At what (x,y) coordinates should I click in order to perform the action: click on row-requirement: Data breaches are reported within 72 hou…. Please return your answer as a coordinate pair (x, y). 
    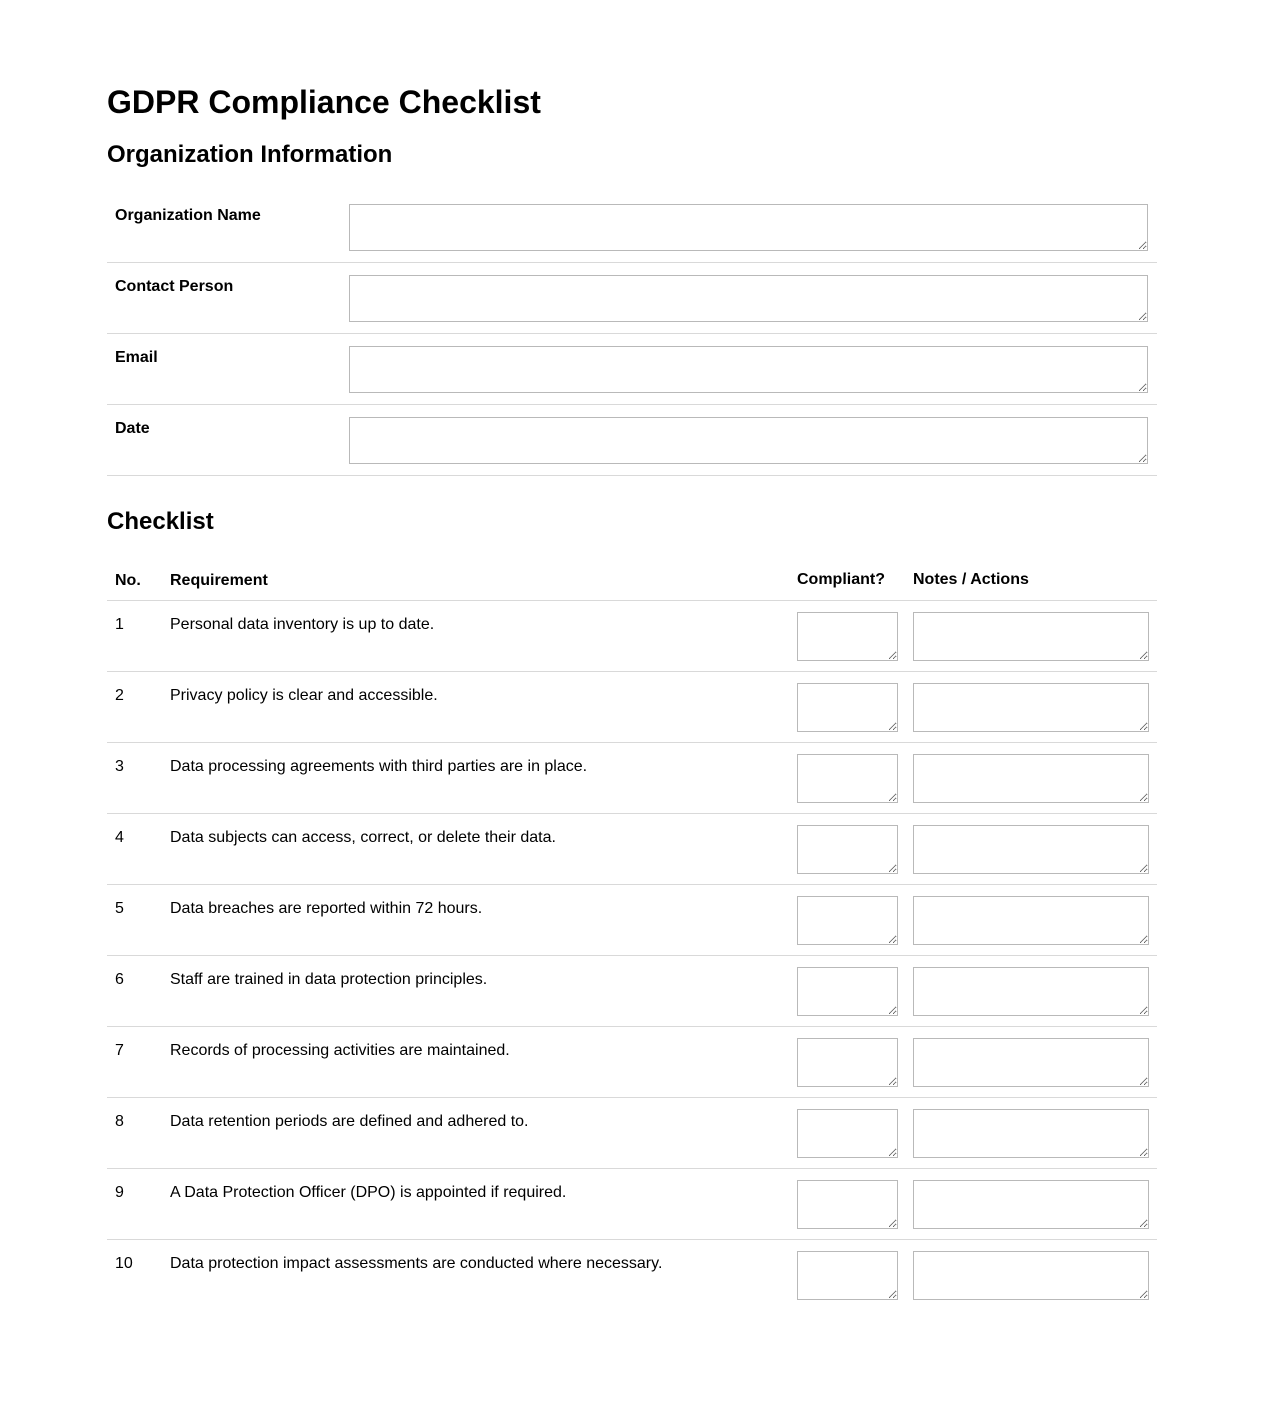
    Looking at the image, I should click on (326, 909).